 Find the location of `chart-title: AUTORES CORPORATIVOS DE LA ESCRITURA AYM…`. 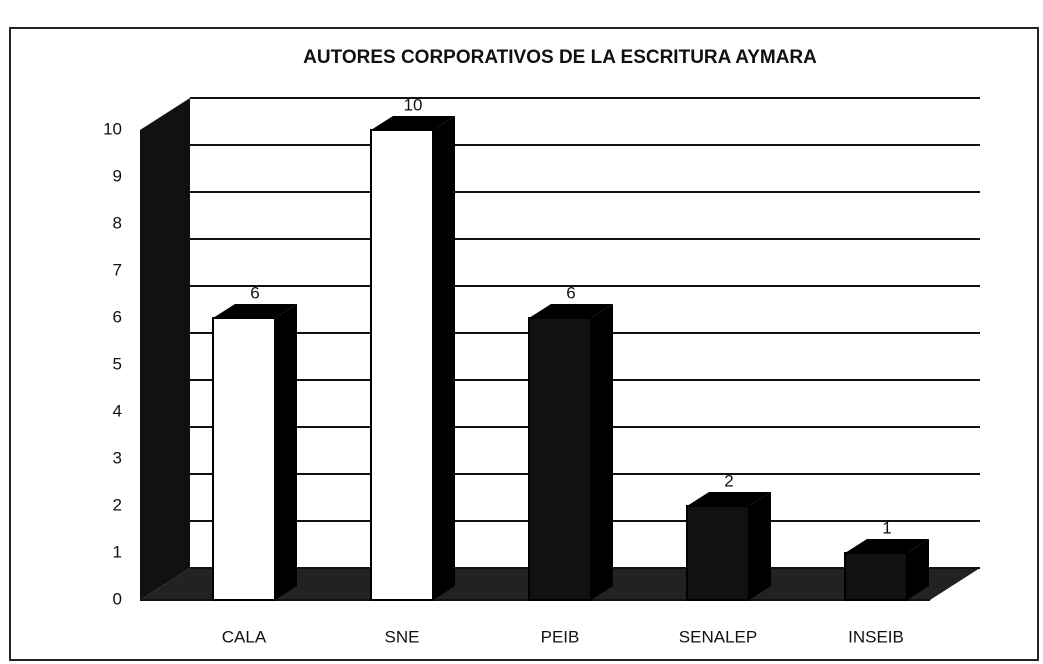

chart-title: AUTORES CORPORATIVOS DE LA ESCRITURA AYM… is located at coordinates (560, 57).